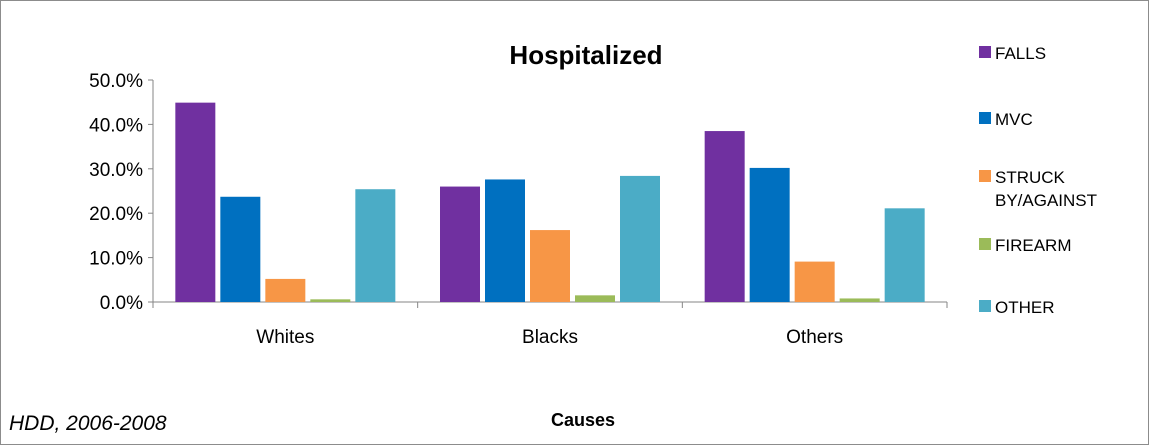  Describe the element at coordinates (116, 125) in the screenshot. I see `y-tick-label: 40.0%` at that location.